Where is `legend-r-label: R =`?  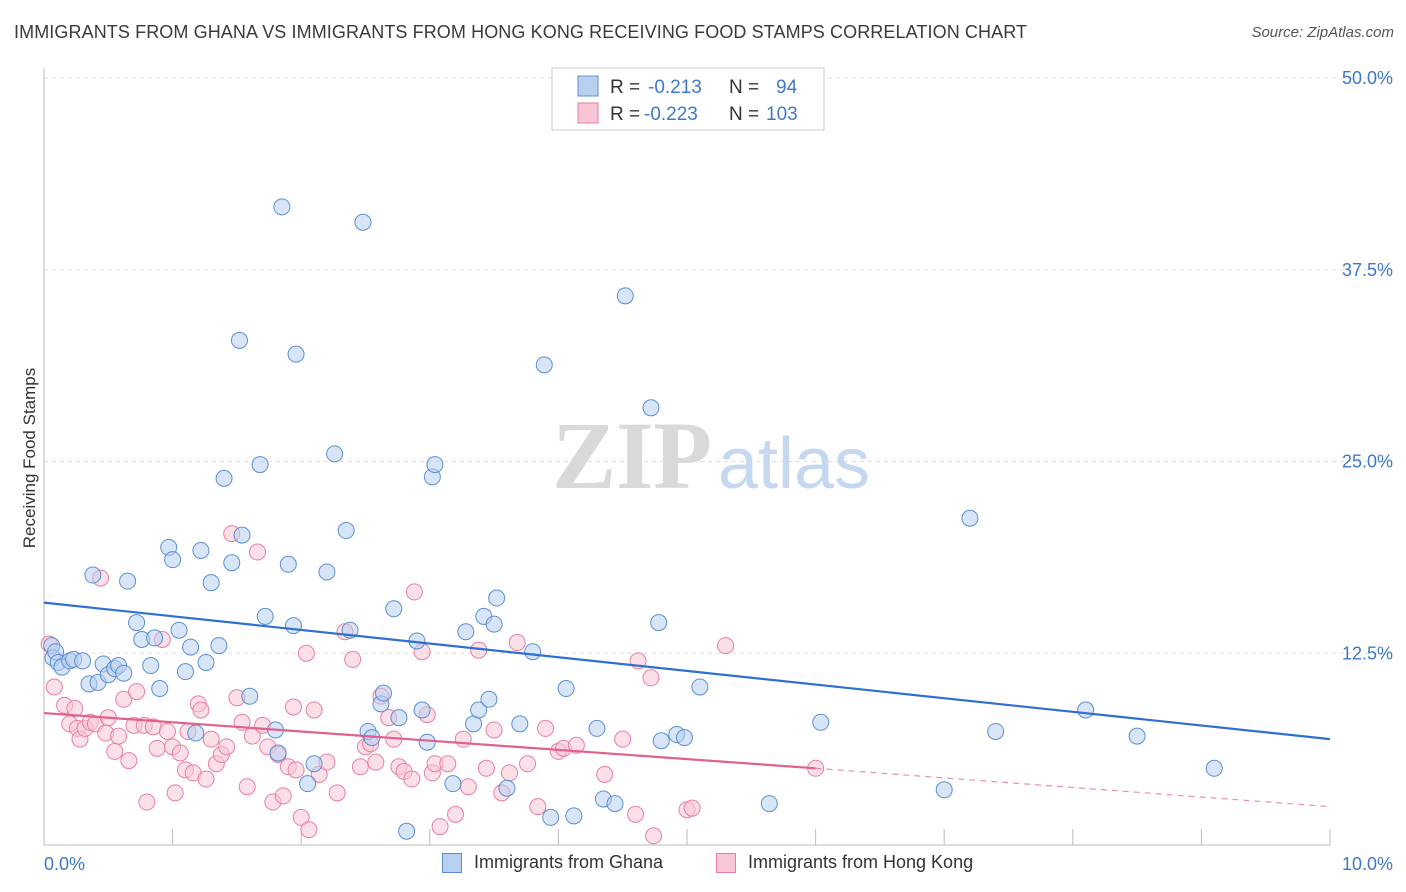 legend-r-label: R = is located at coordinates (625, 87).